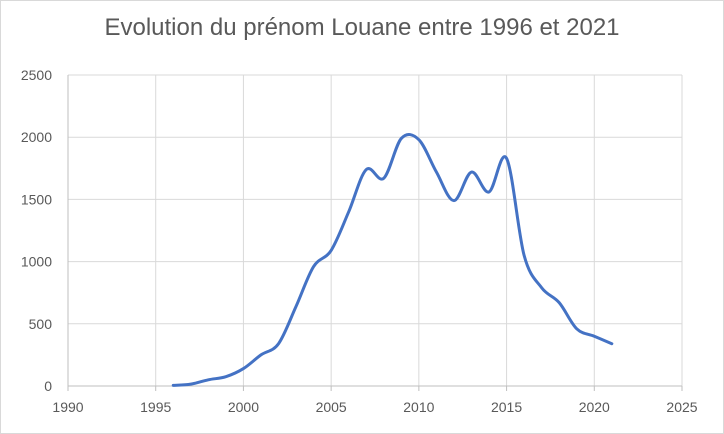 The image size is (724, 434). I want to click on x-tick-label: 2020, so click(594, 407).